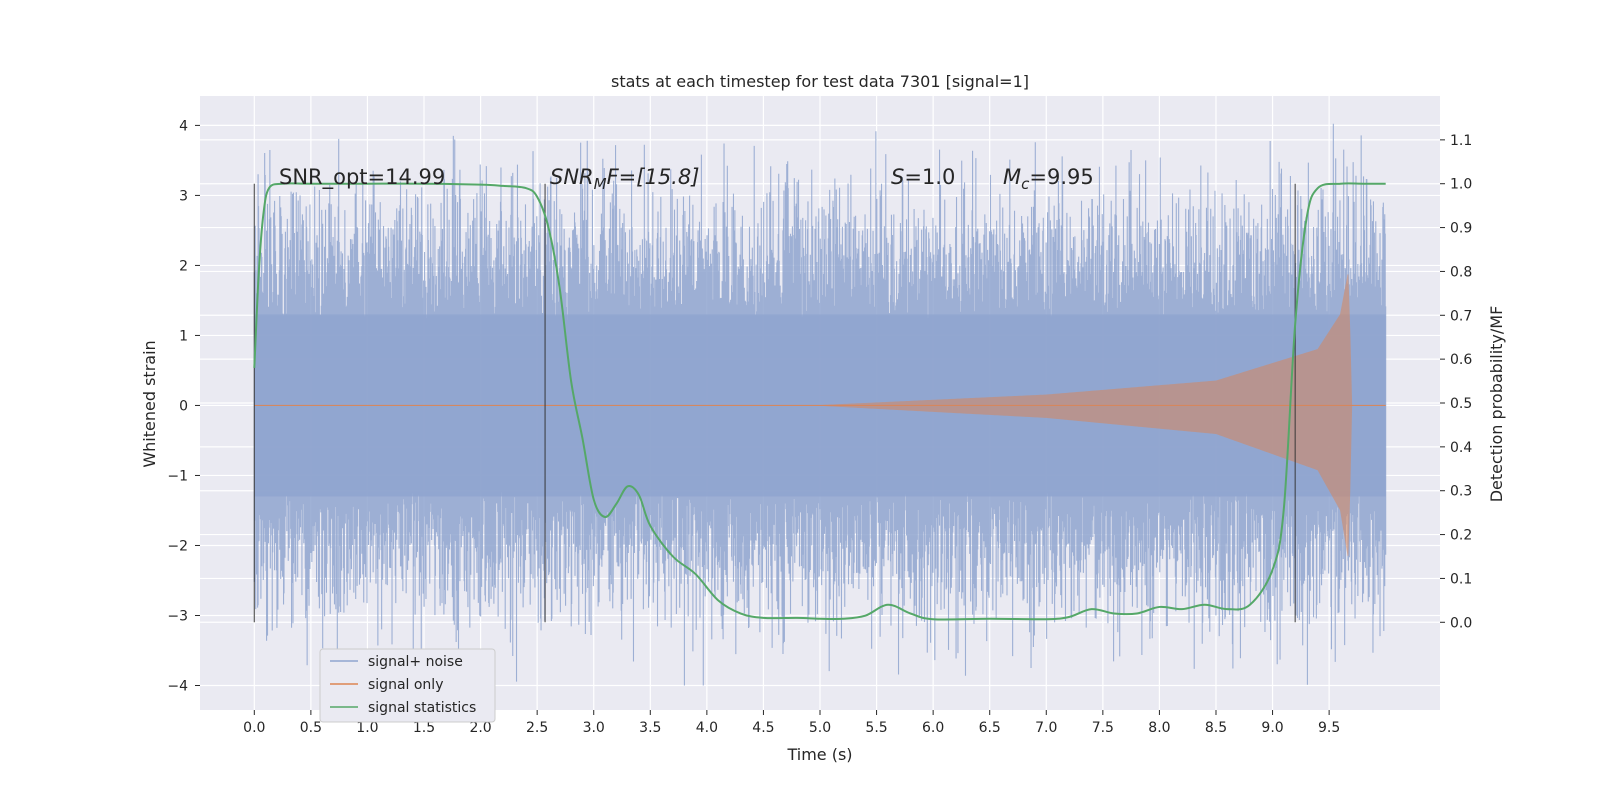  Describe the element at coordinates (1461, 272) in the screenshot. I see `y-tick-label-right: 0.8` at that location.